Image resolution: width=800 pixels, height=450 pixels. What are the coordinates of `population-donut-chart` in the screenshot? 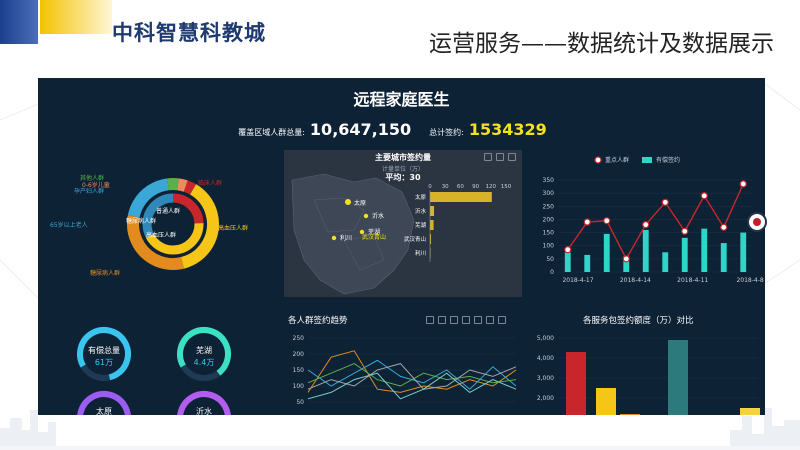 It's located at (173, 224).